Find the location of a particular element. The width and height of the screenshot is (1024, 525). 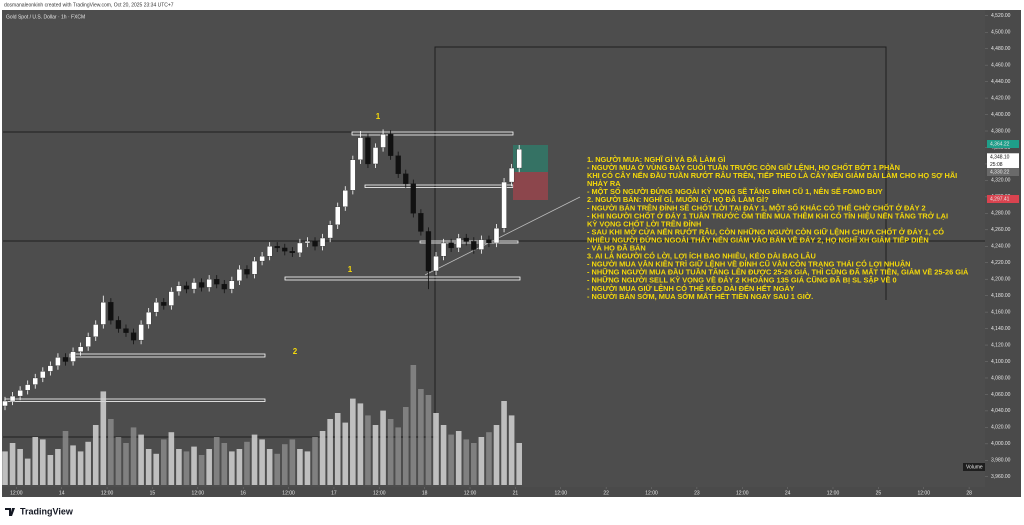

y-tick-label: 4,000.00 is located at coordinates (1001, 444).